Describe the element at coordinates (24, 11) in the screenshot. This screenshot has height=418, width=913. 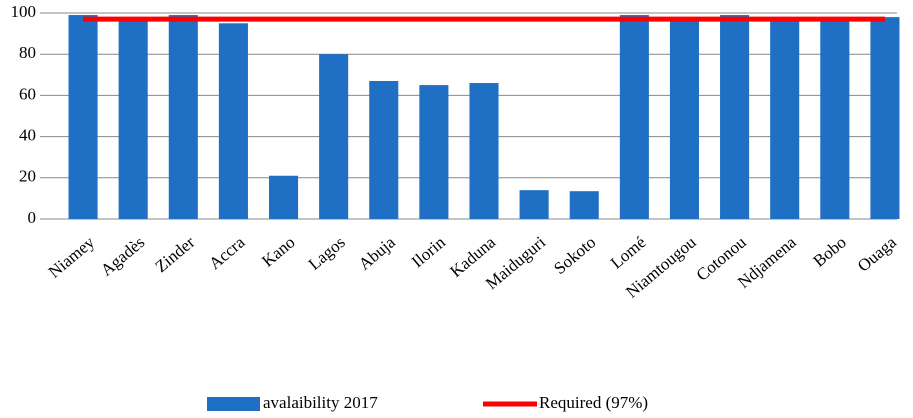
I see `y-tick-label: 100` at that location.